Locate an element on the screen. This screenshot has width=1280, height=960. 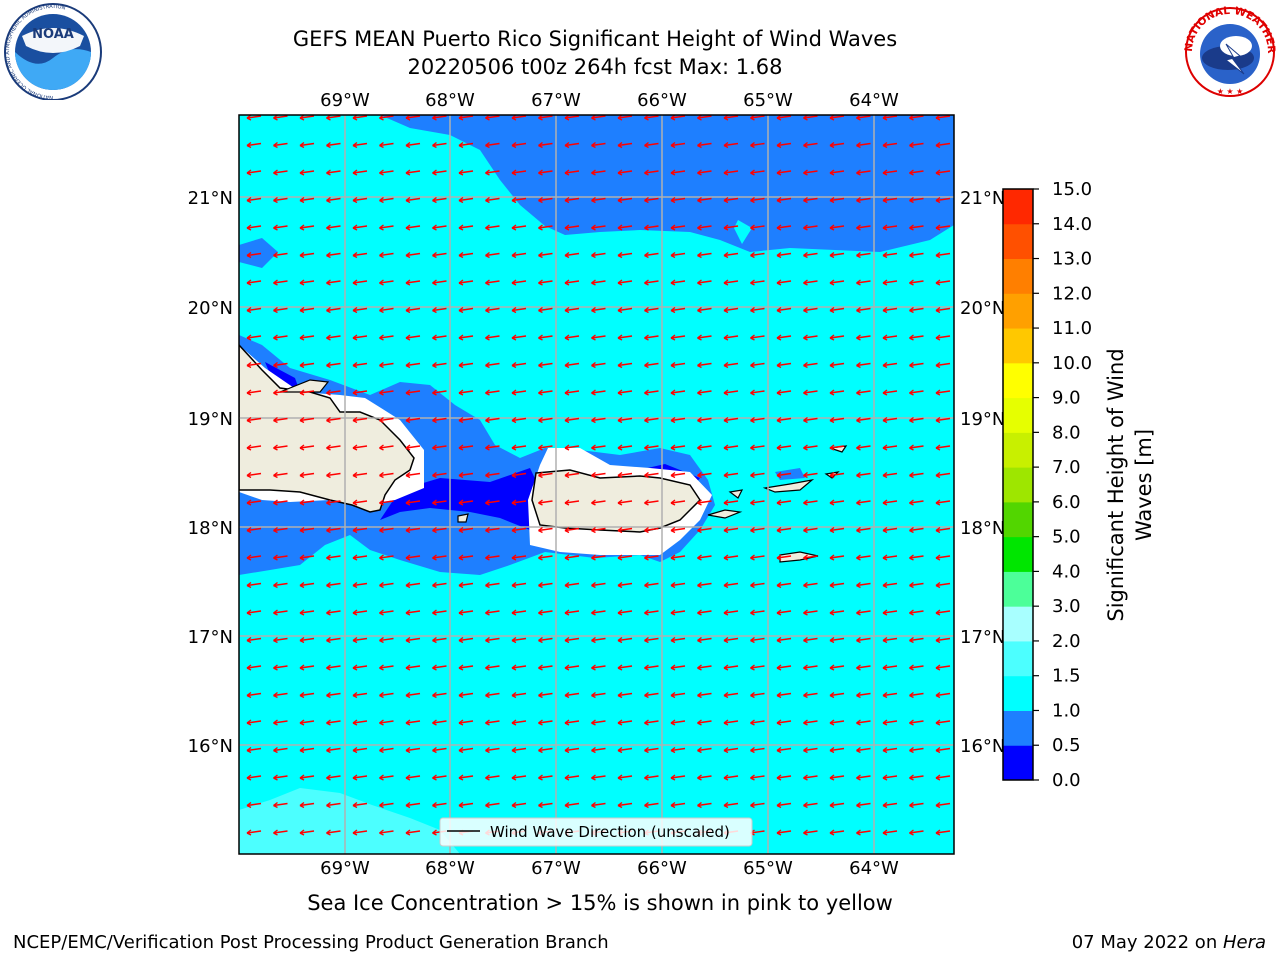
colorbar-label-line2: Waves [m] is located at coordinates (1144, 485).